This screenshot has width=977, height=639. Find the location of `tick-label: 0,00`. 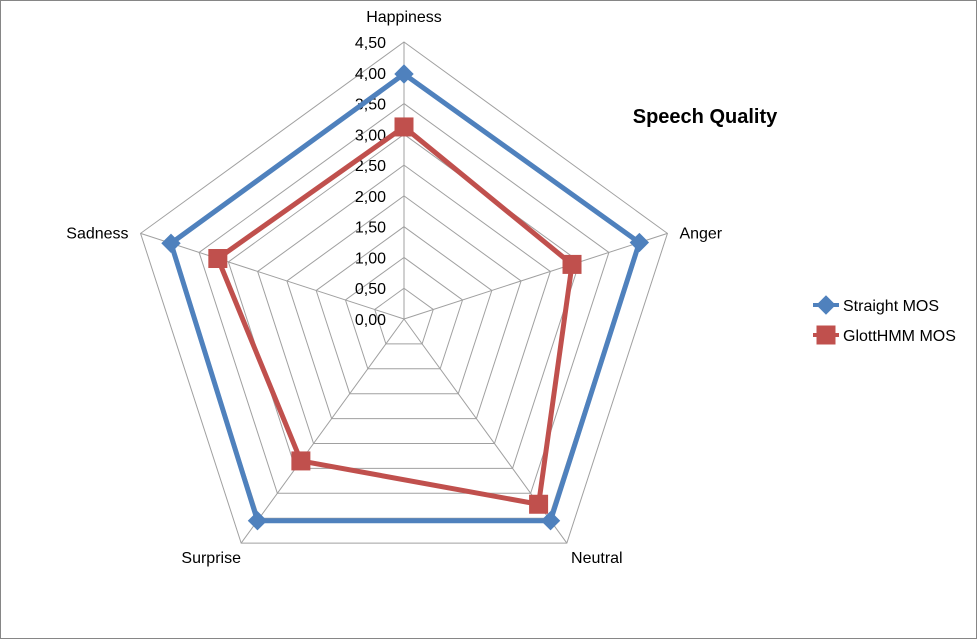

tick-label: 0,00 is located at coordinates (370, 320).